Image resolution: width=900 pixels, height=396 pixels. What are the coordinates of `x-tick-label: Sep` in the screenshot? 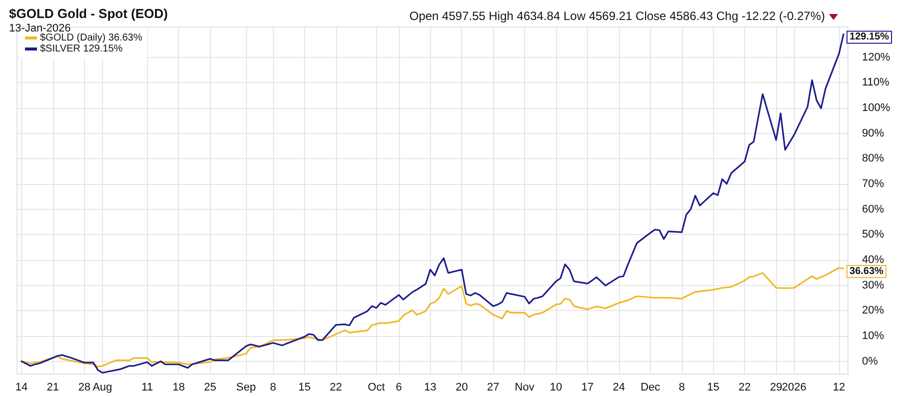 It's located at (246, 388).